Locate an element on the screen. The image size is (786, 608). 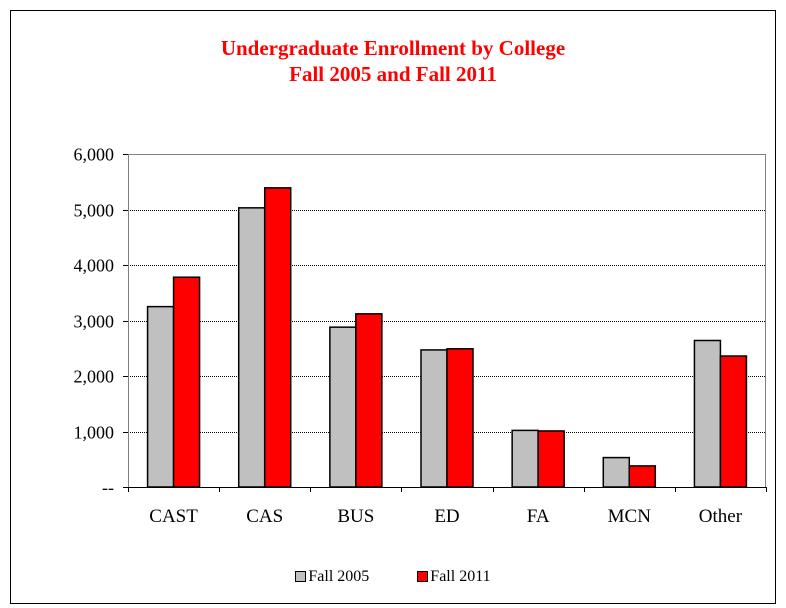
y-tick-label: 3,000 is located at coordinates (94, 322).